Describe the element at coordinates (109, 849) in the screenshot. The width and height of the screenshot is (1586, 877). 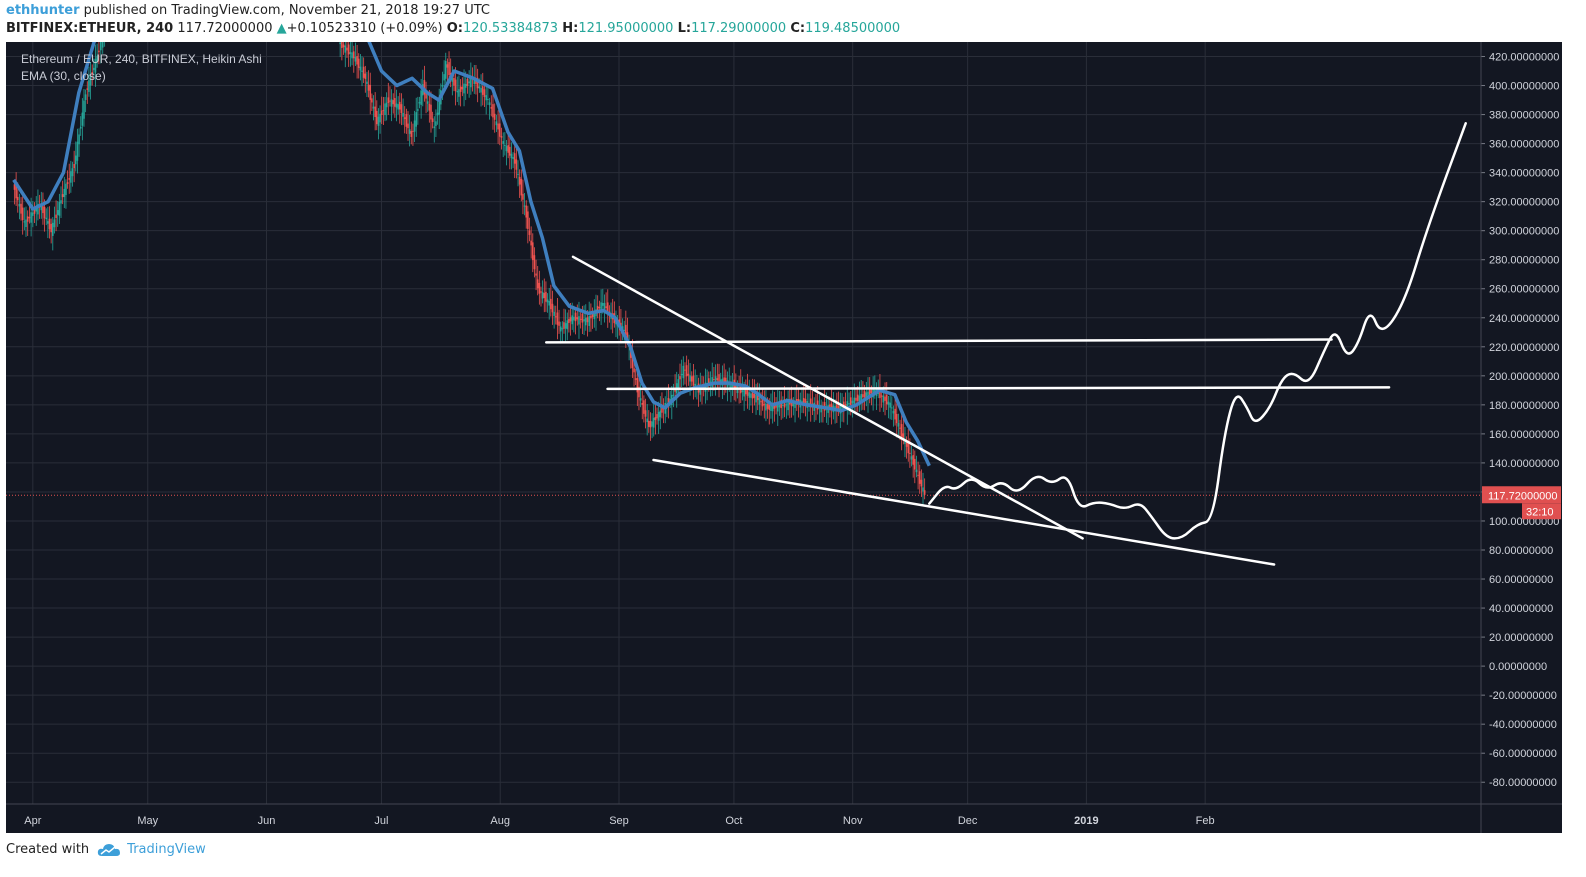
I see `tradingview-cloud-logo-icon` at that location.